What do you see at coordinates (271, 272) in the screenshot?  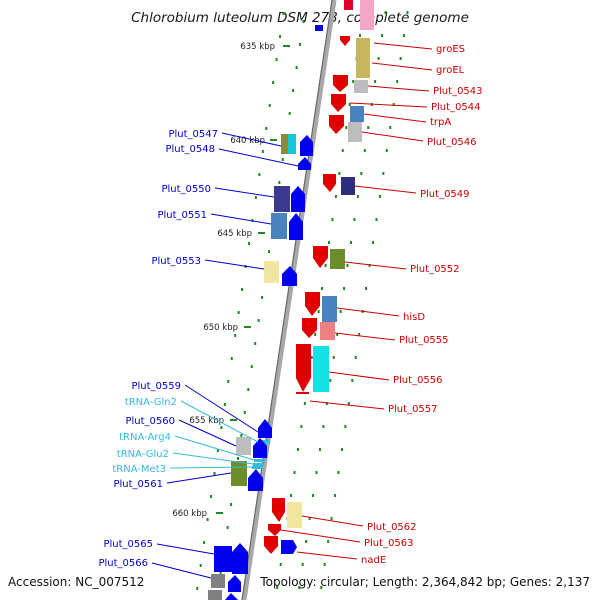 I see `Plut-0553-box` at bounding box center [271, 272].